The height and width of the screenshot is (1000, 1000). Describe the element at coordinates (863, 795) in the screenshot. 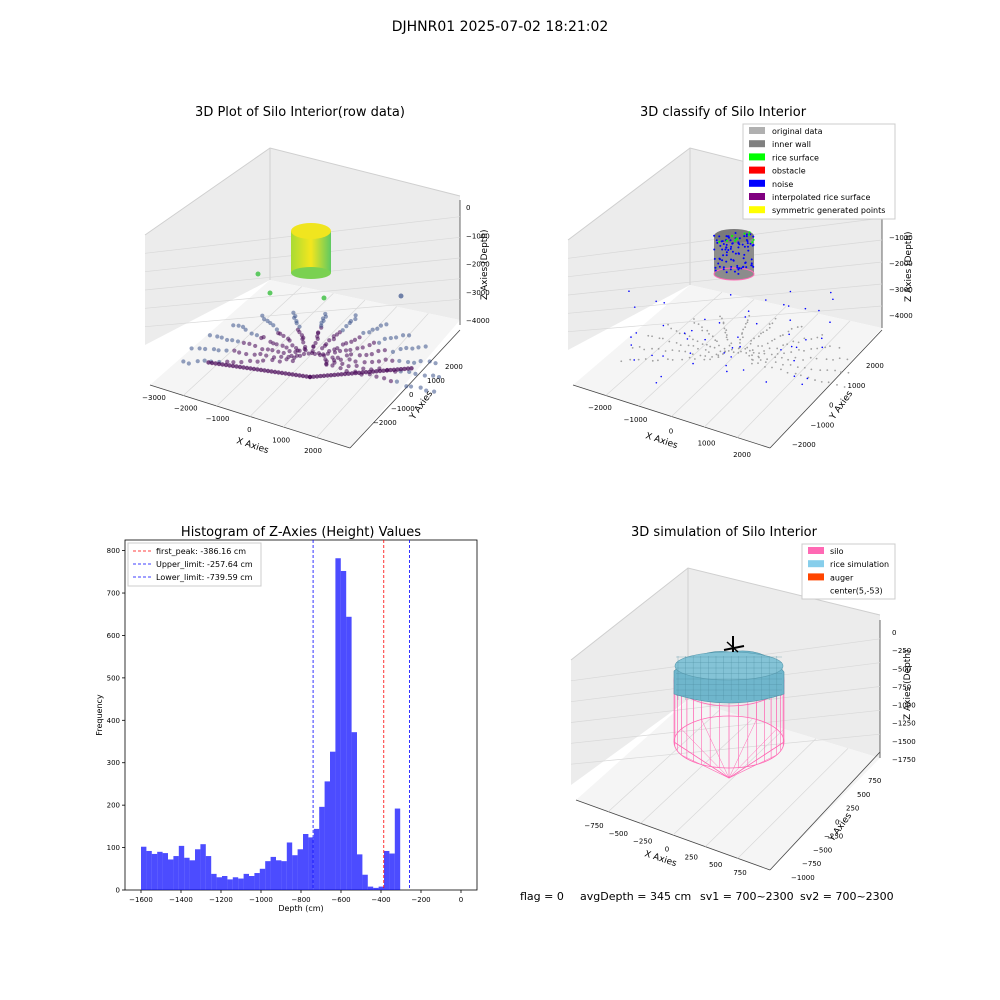

I see `y-tick-label: 500` at that location.